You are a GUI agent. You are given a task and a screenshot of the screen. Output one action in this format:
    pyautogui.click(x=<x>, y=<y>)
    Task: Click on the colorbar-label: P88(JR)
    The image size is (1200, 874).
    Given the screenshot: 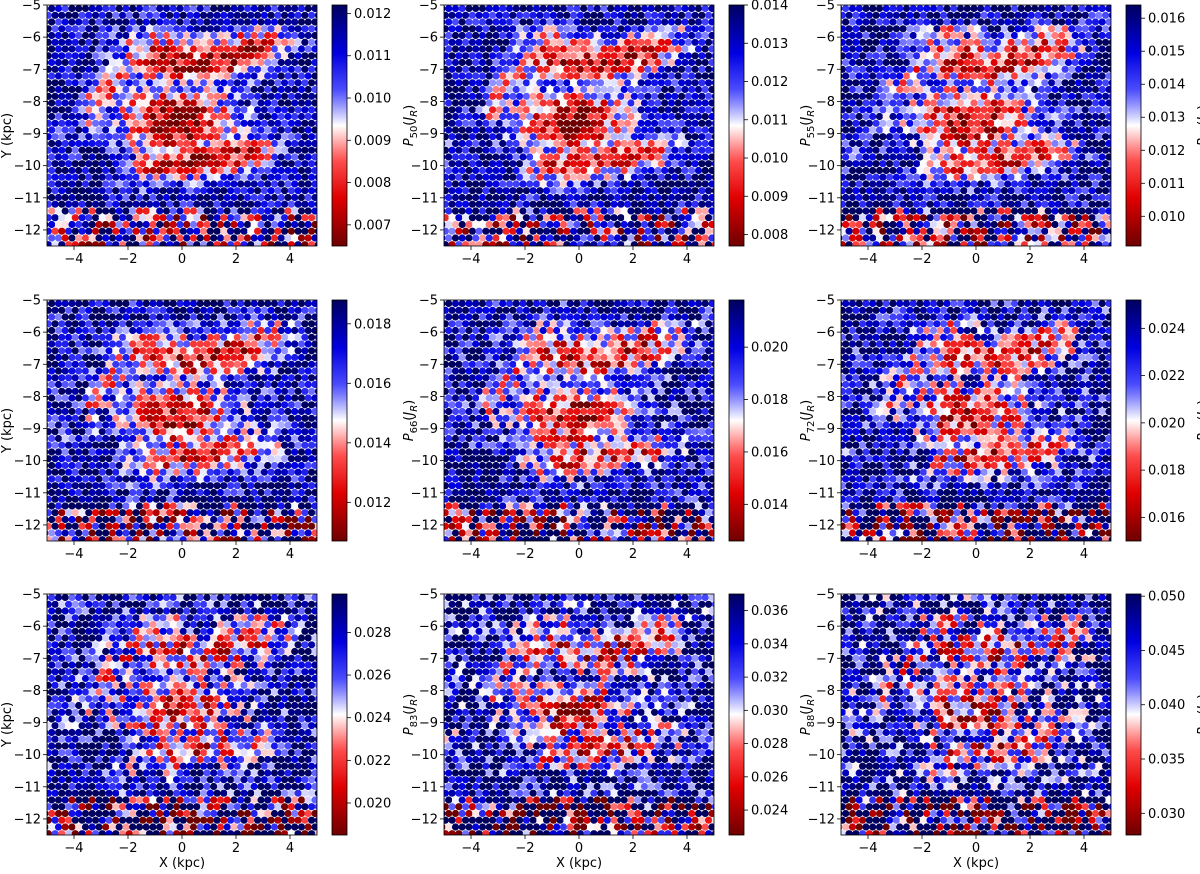 What is the action you would take?
    pyautogui.click(x=808, y=715)
    